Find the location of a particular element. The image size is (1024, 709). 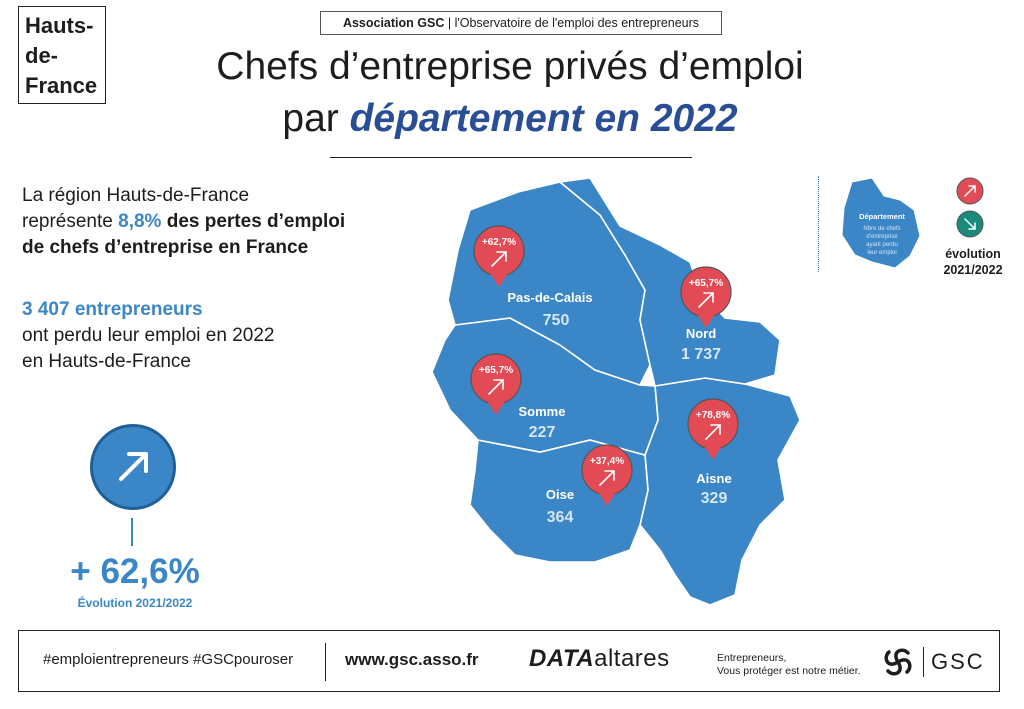

page-title-line1: Chefs d’entreprise privés d’emploi is located at coordinates (510, 66).